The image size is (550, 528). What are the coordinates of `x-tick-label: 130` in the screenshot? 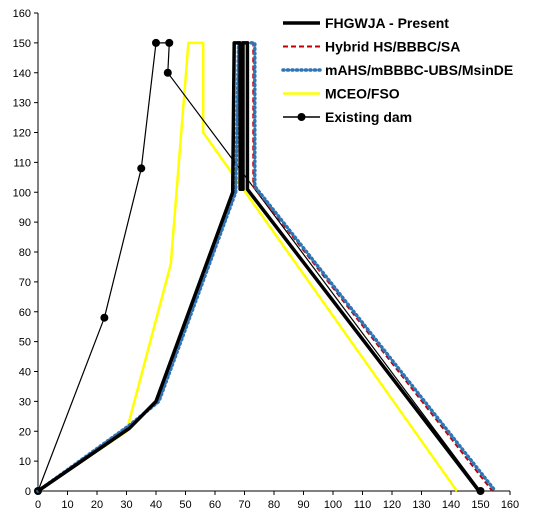 It's located at (421, 505).